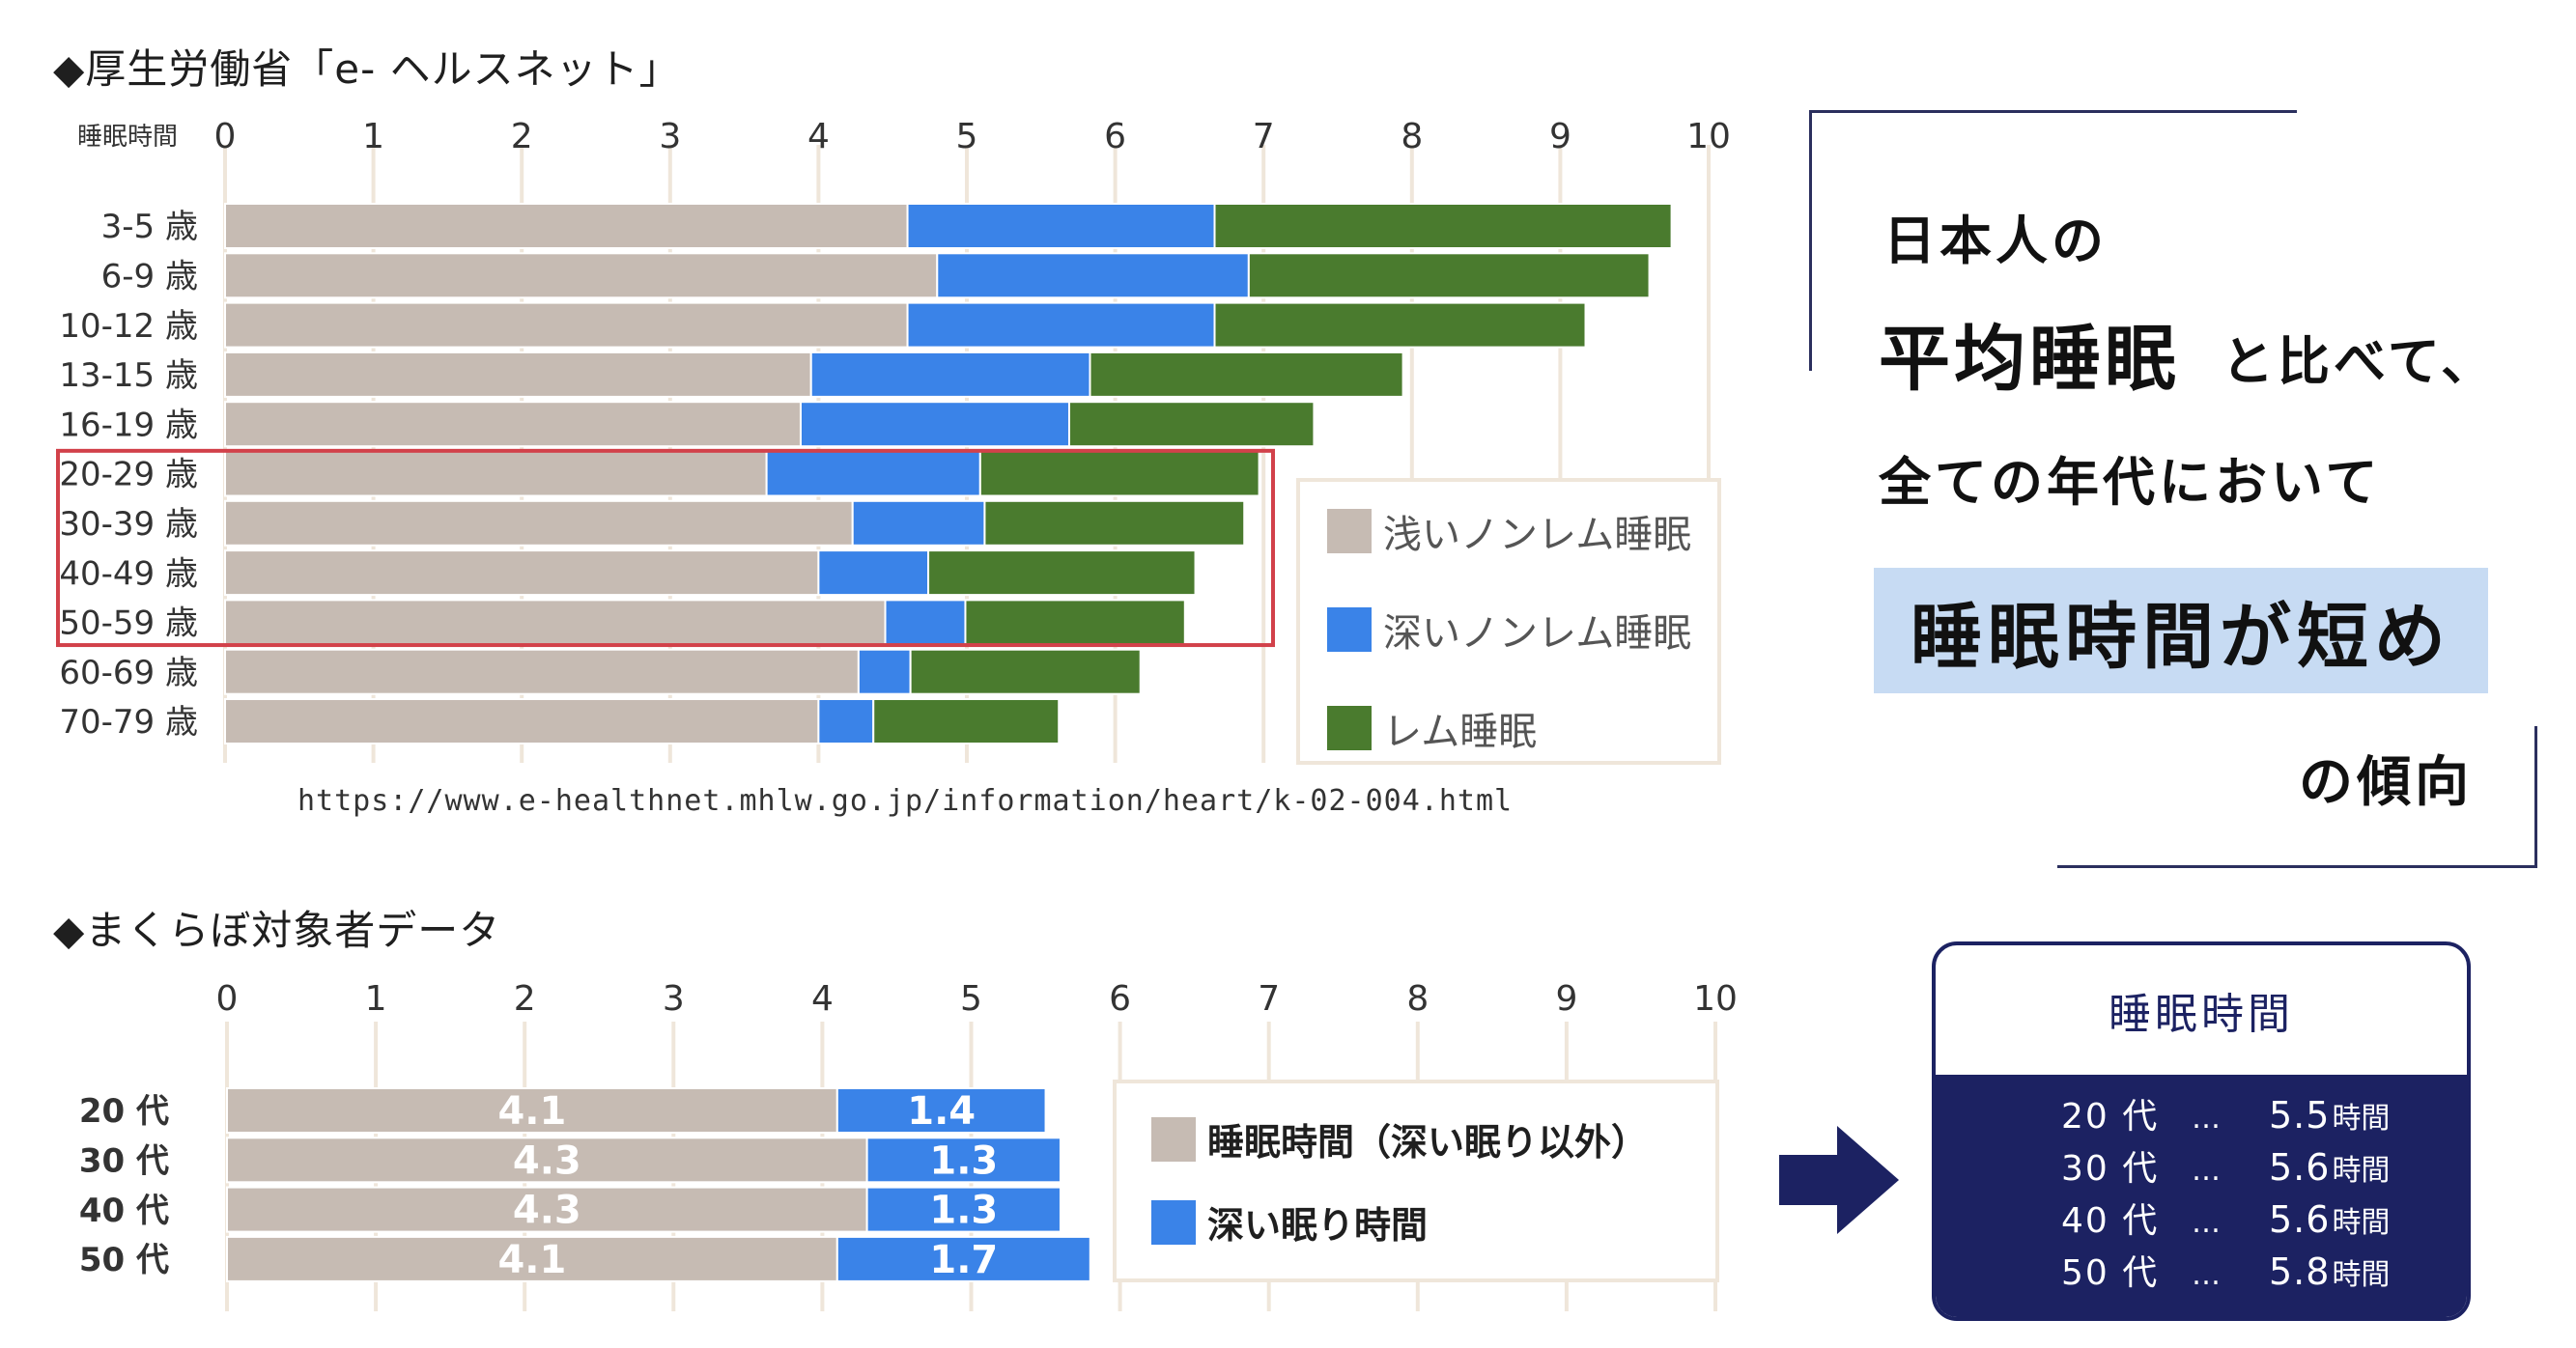  I want to click on legend-item-rem: レム睡眠, so click(1432, 728).